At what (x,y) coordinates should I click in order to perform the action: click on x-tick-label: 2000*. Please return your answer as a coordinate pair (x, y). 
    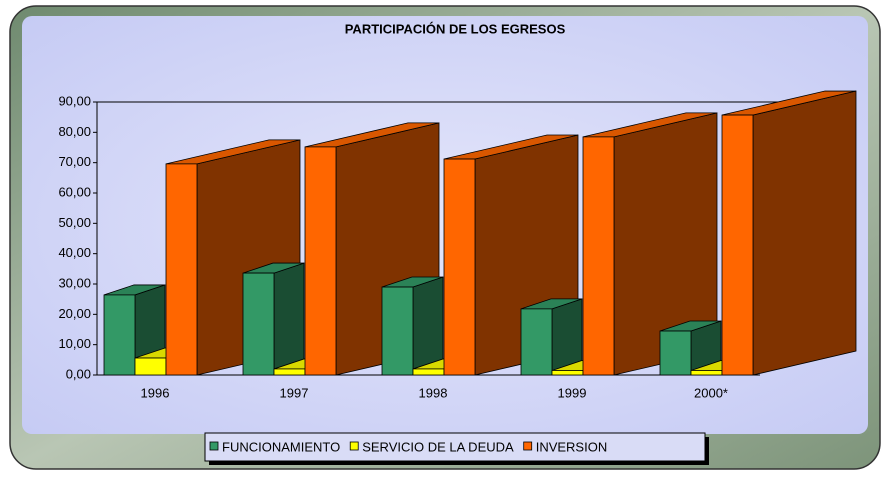
    Looking at the image, I should click on (711, 392).